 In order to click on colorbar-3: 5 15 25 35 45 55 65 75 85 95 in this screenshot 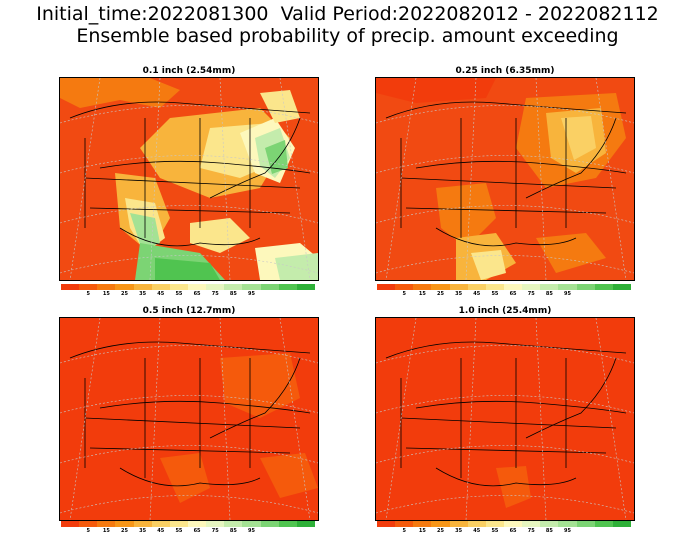, I will do `click(188, 530)`.